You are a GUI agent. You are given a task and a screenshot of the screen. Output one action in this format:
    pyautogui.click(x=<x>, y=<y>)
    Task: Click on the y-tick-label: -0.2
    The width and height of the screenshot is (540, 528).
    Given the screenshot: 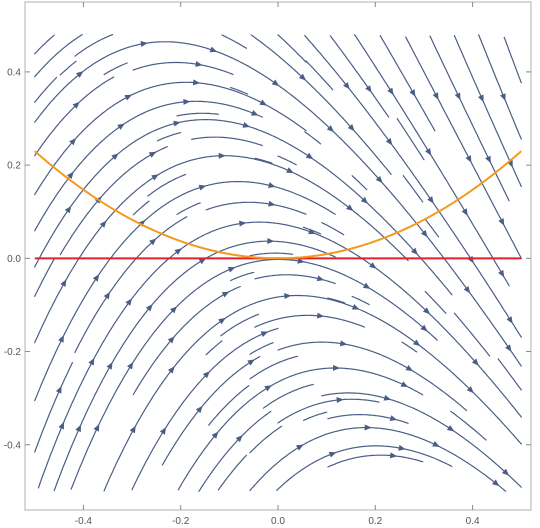 What is the action you would take?
    pyautogui.click(x=13, y=352)
    